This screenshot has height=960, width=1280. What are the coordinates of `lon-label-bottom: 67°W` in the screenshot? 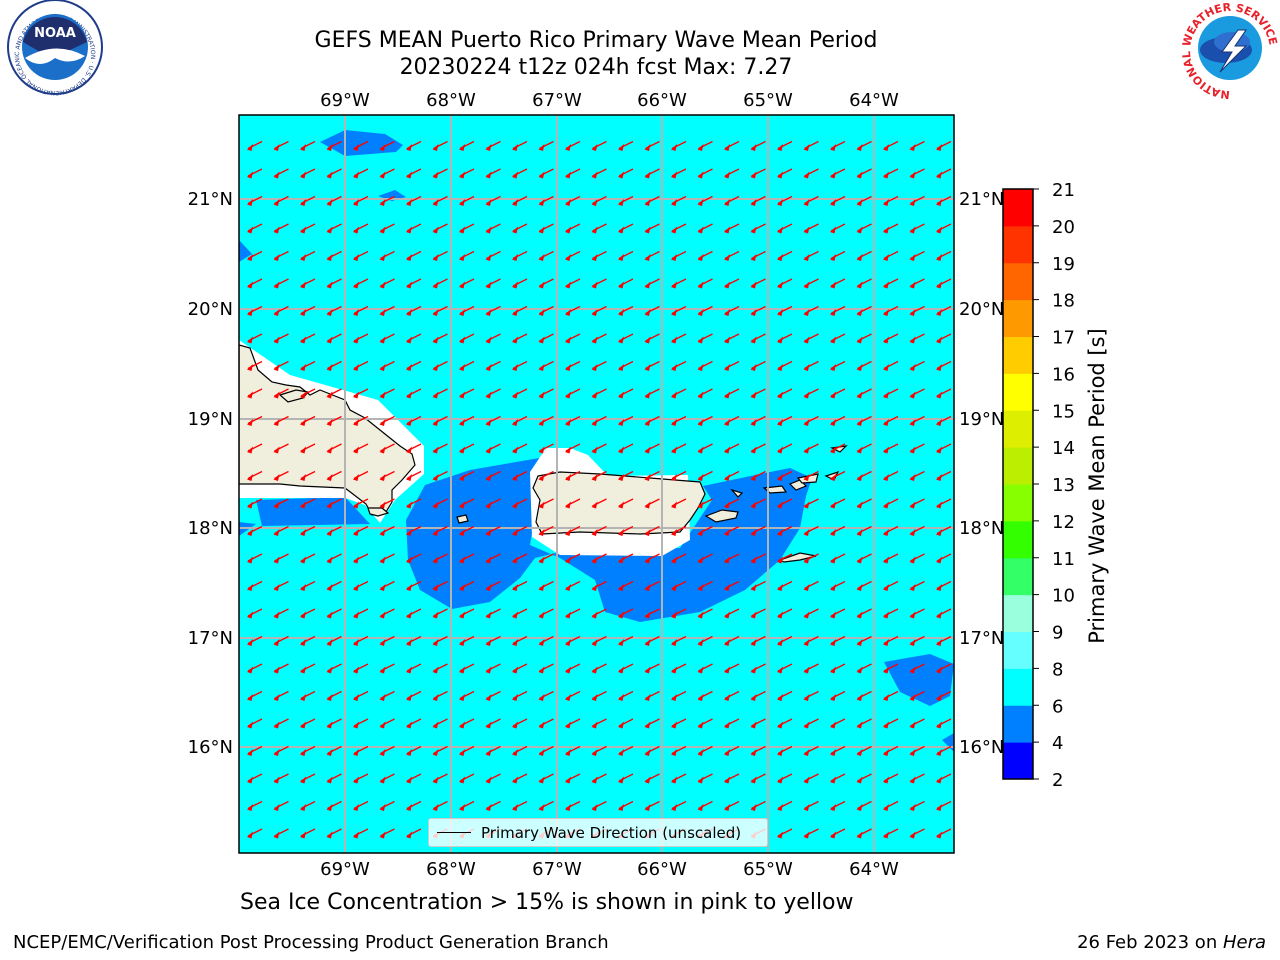 It's located at (557, 869).